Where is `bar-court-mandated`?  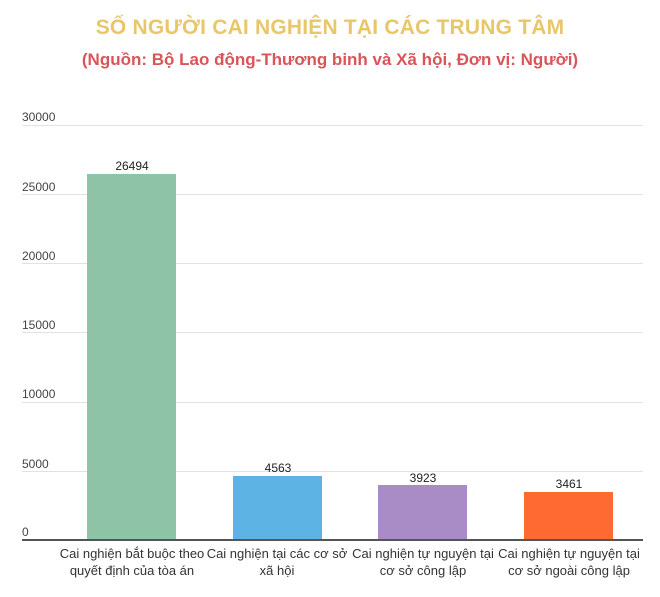
bar-court-mandated is located at coordinates (131, 357).